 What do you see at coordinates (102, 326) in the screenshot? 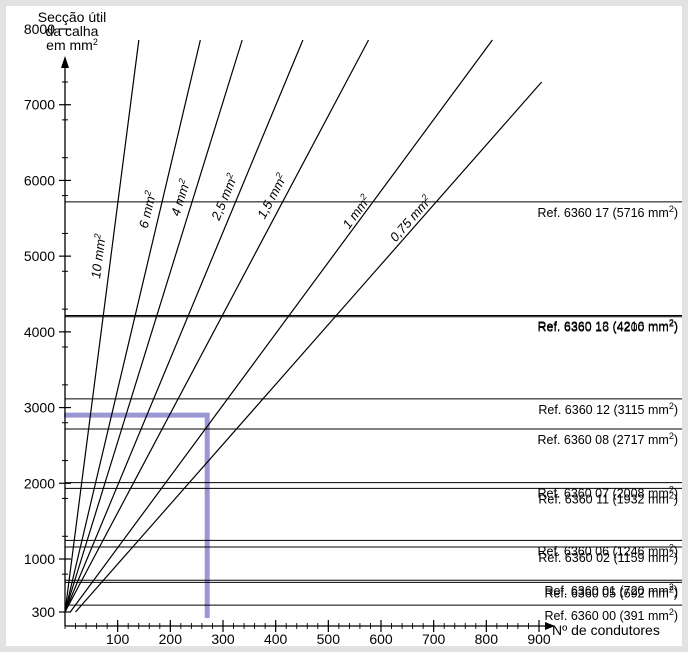
I see `series-line` at bounding box center [102, 326].